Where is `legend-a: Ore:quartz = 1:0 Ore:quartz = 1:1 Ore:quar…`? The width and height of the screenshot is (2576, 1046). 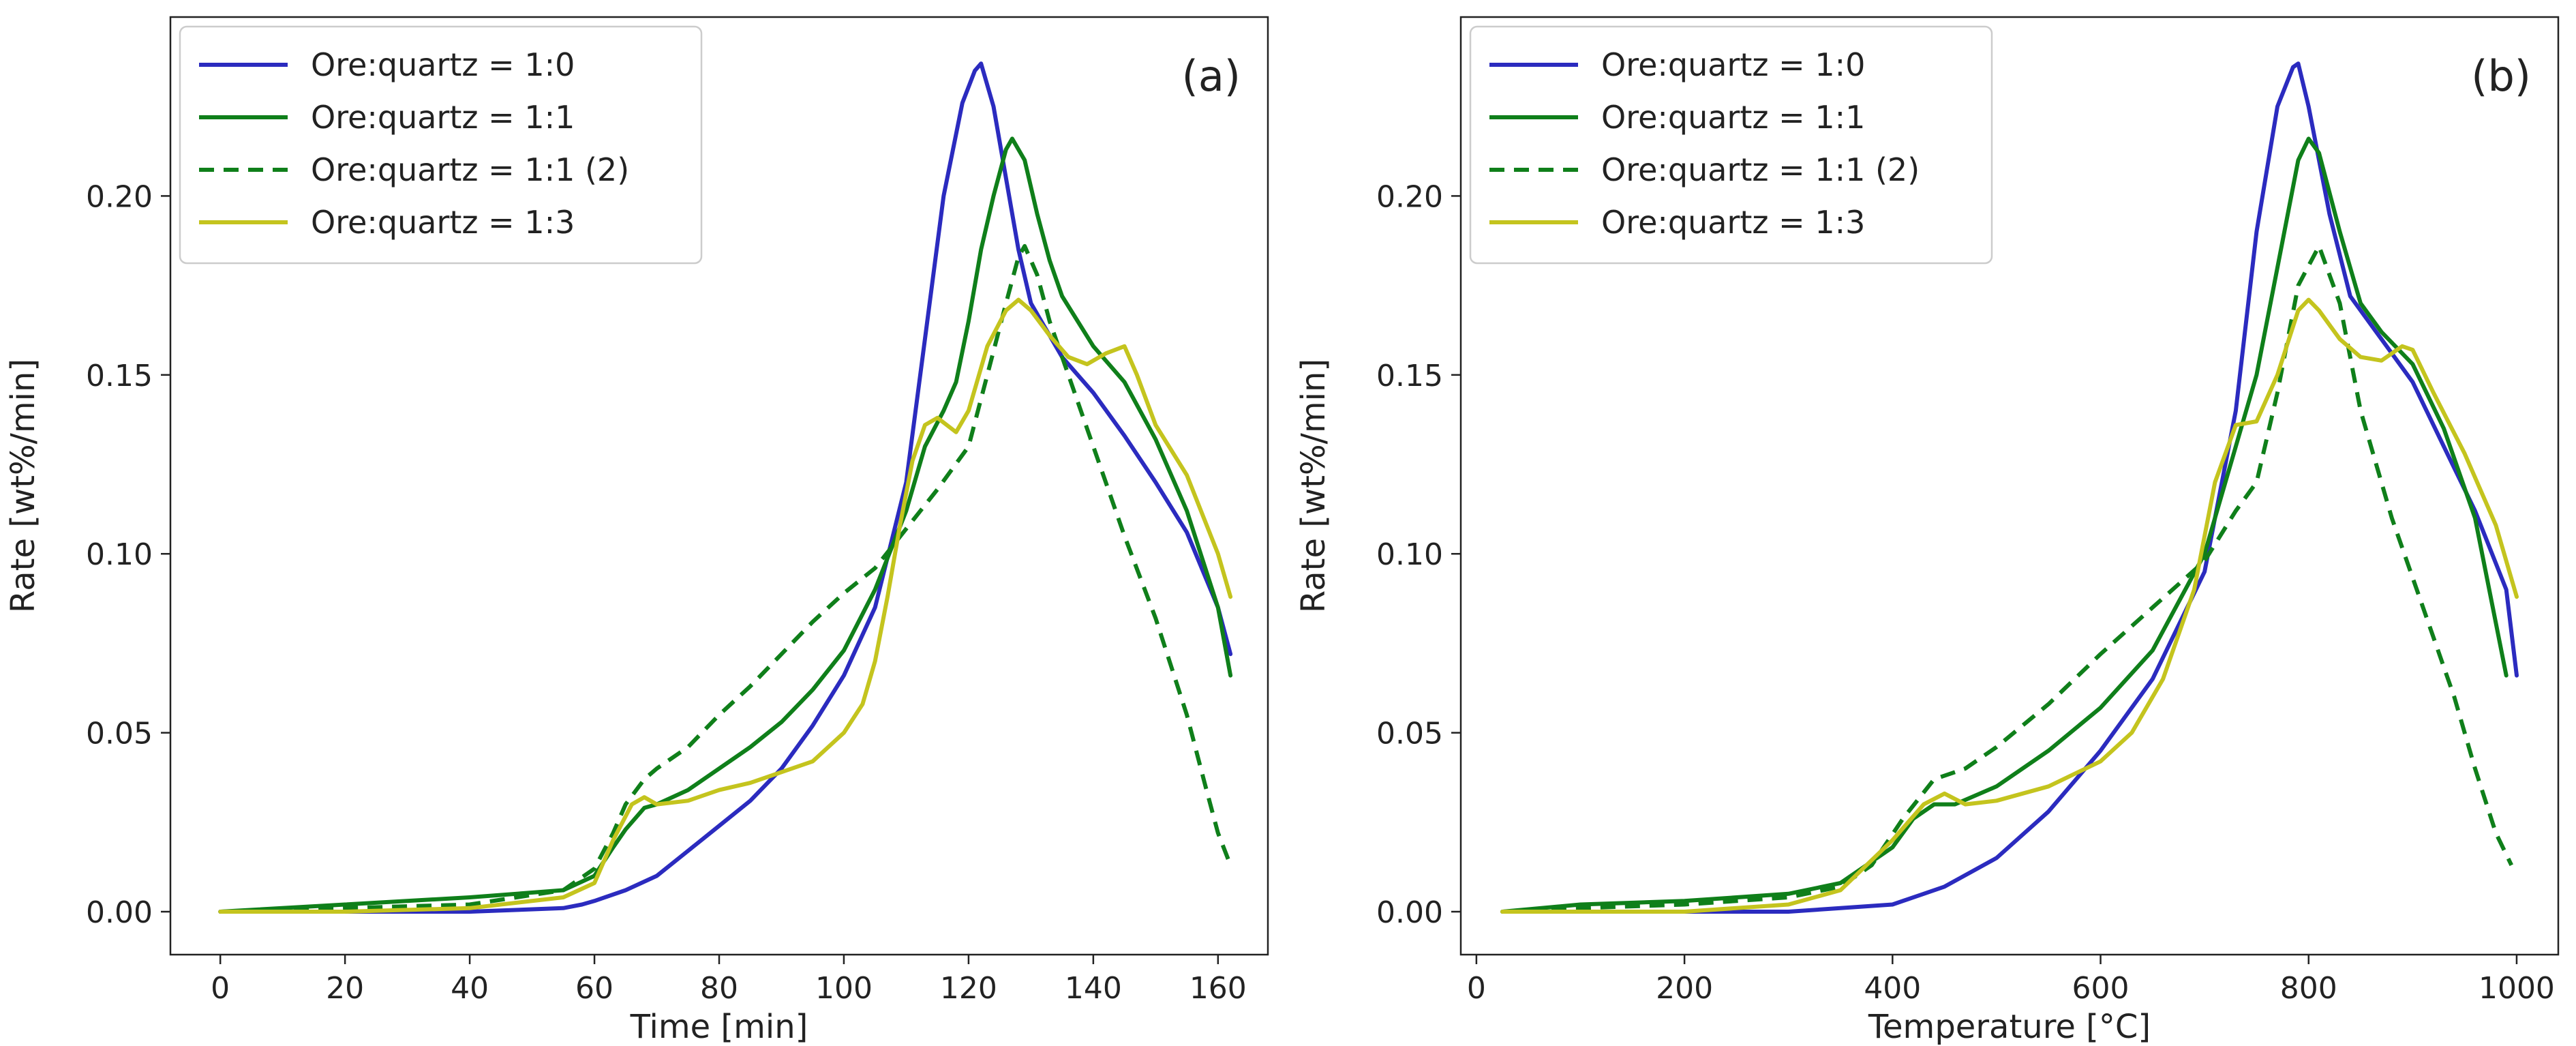 legend-a: Ore:quartz = 1:0 Ore:quartz = 1:1 Ore:quar… is located at coordinates (441, 145).